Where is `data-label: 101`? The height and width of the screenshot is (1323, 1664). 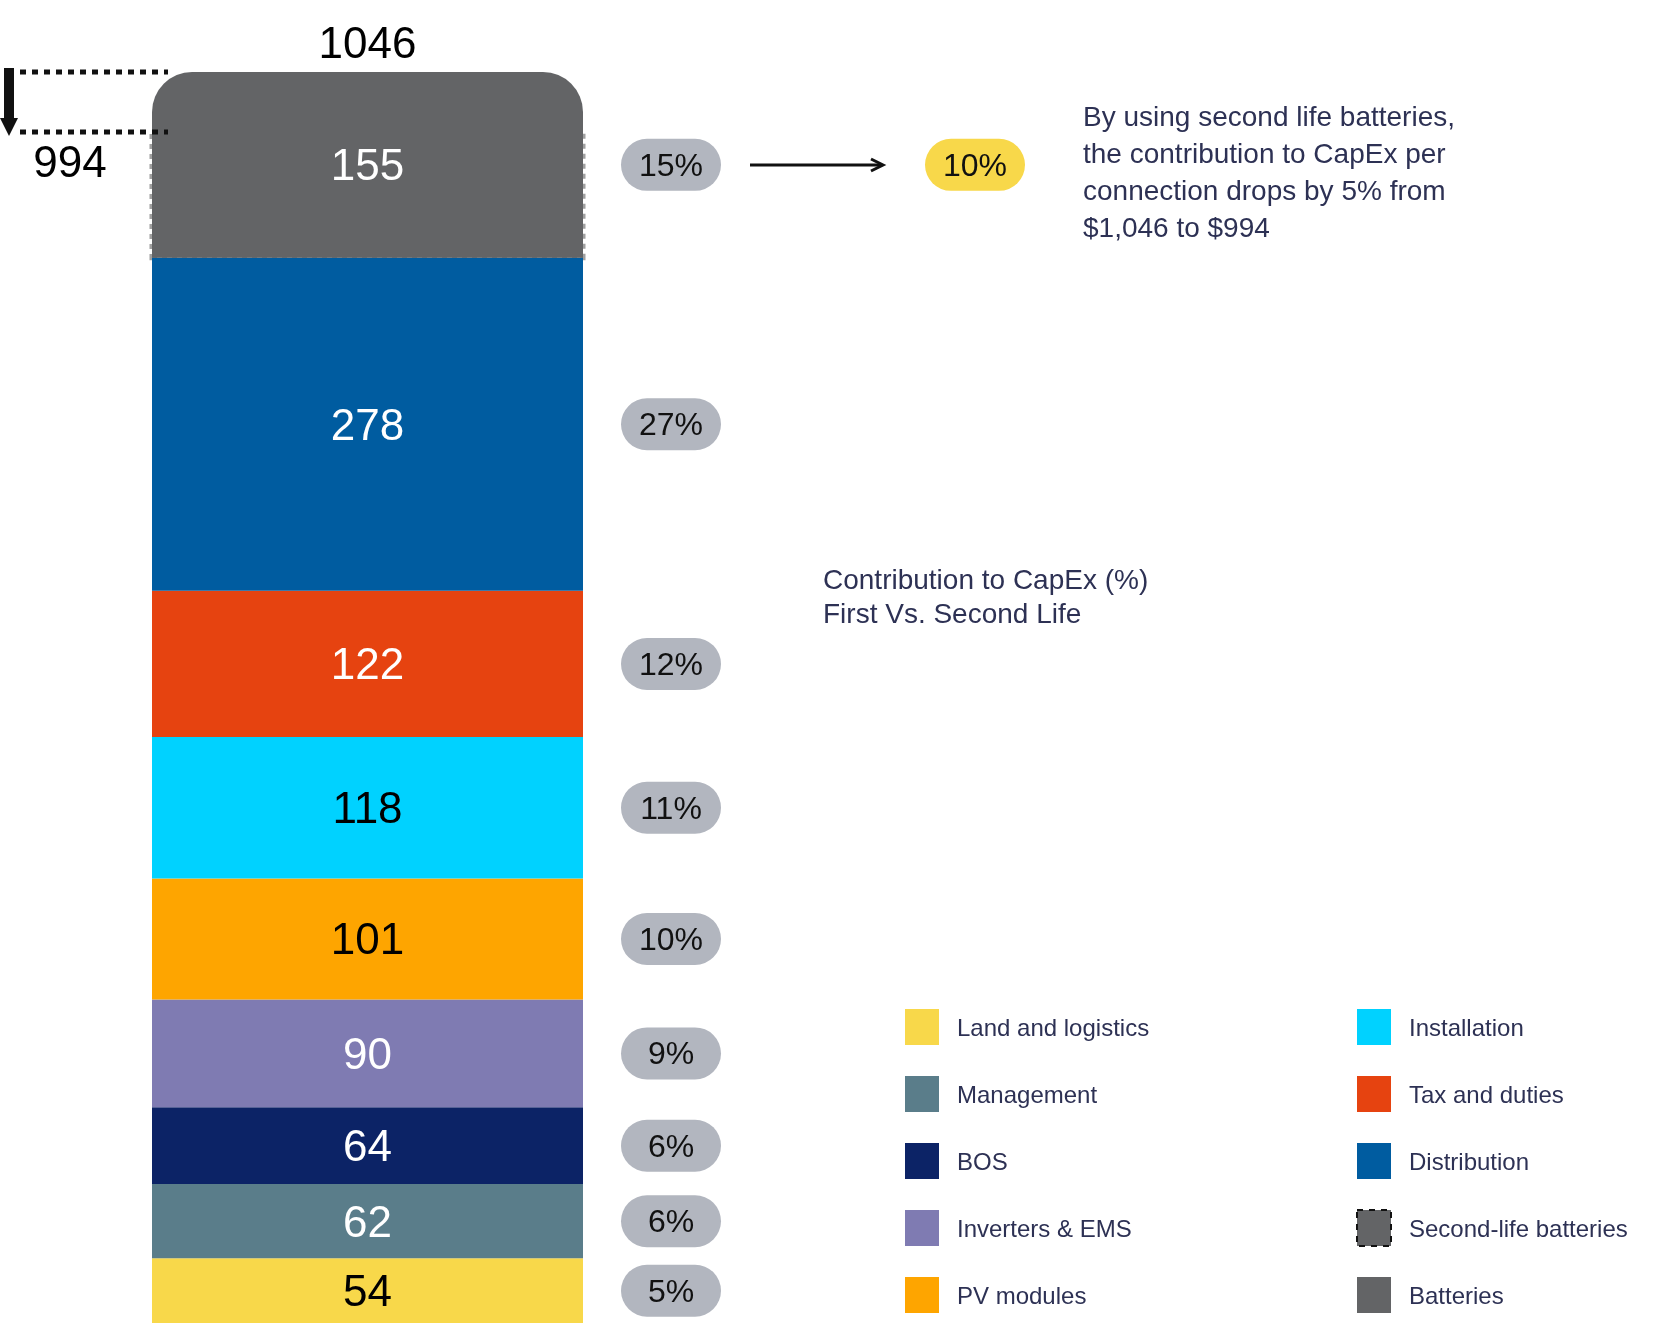
data-label: 101 is located at coordinates (367, 939).